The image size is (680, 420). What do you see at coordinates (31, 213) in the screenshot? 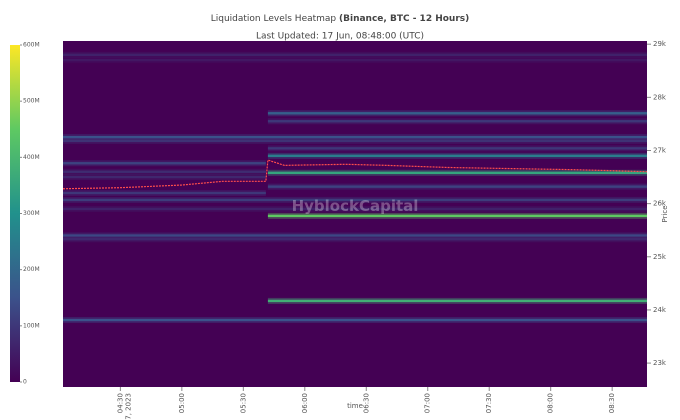
I see `colorbar-tick-label: 300M` at bounding box center [31, 213].